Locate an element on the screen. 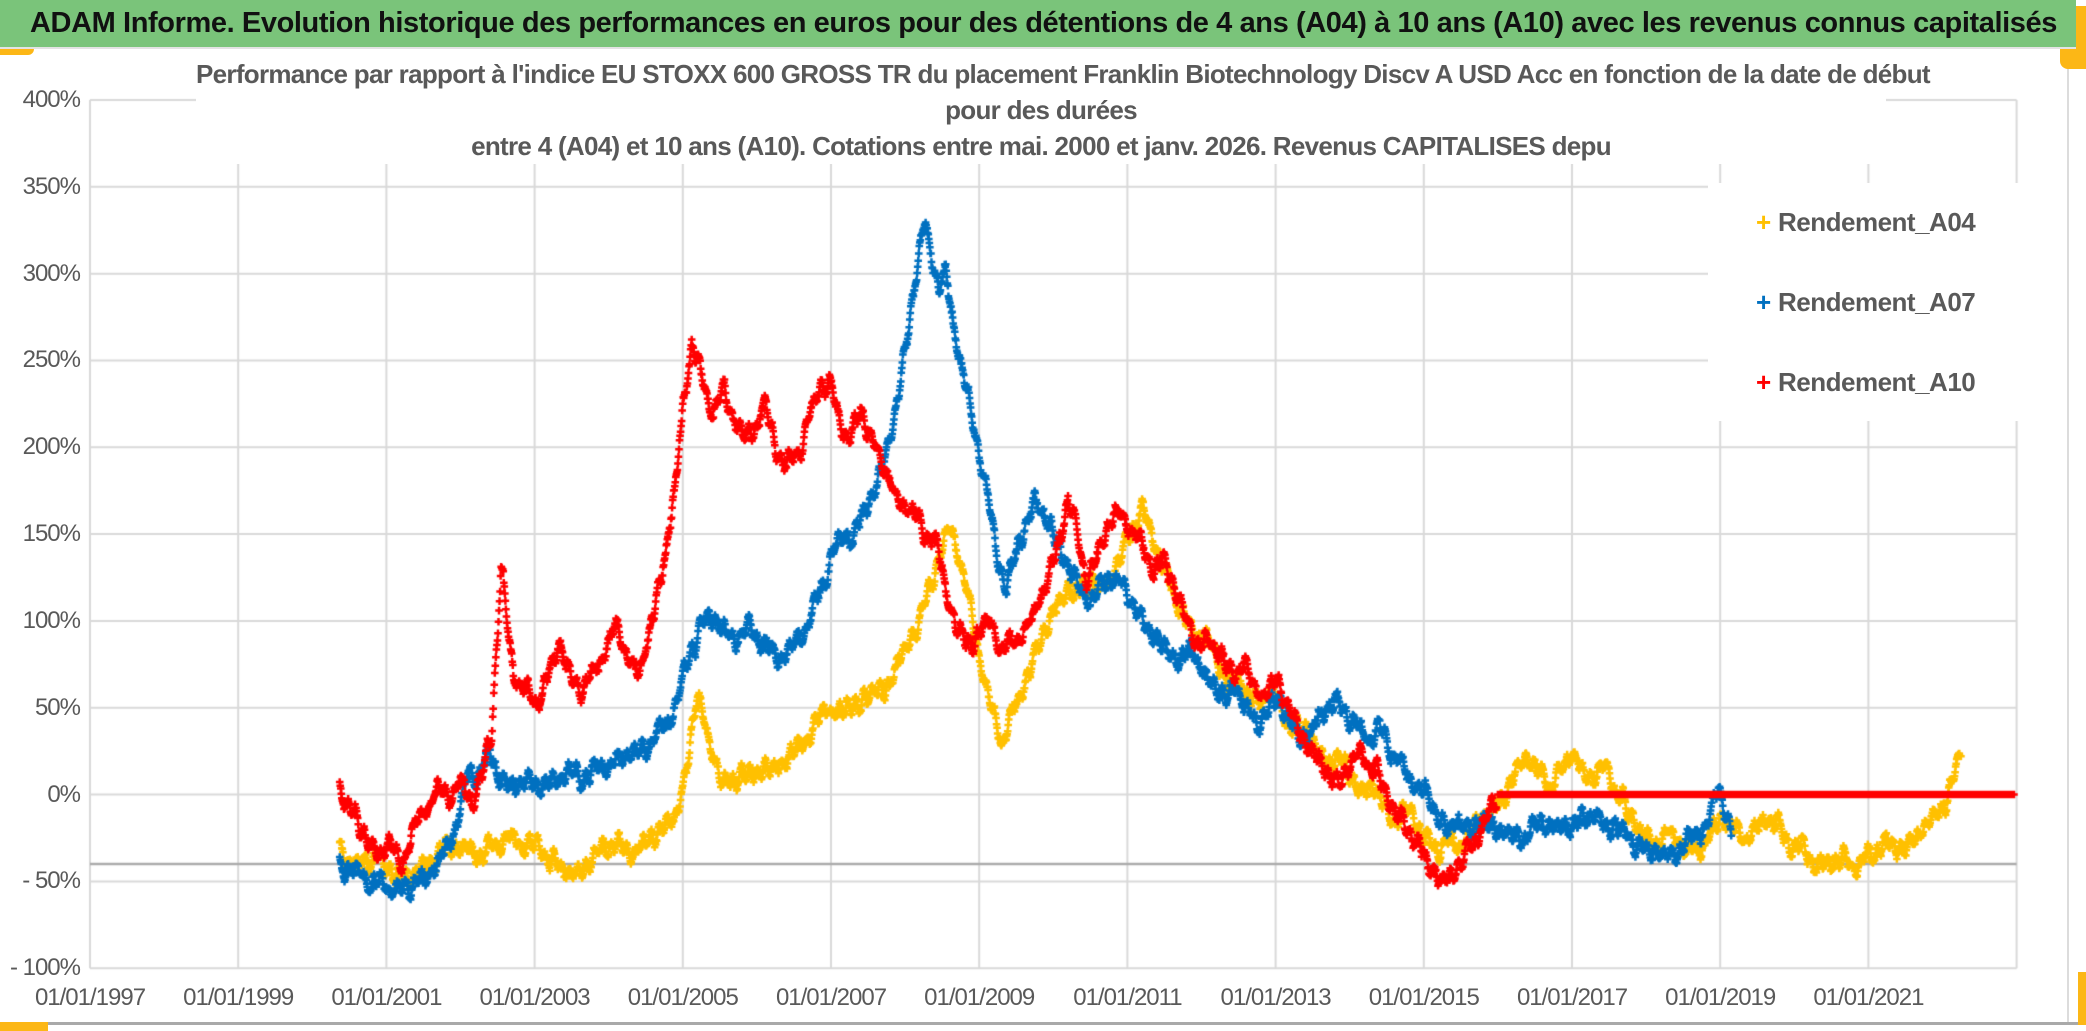 Image resolution: width=2086 pixels, height=1031 pixels. x-axis-label: 01/01/2001 is located at coordinates (386, 997).